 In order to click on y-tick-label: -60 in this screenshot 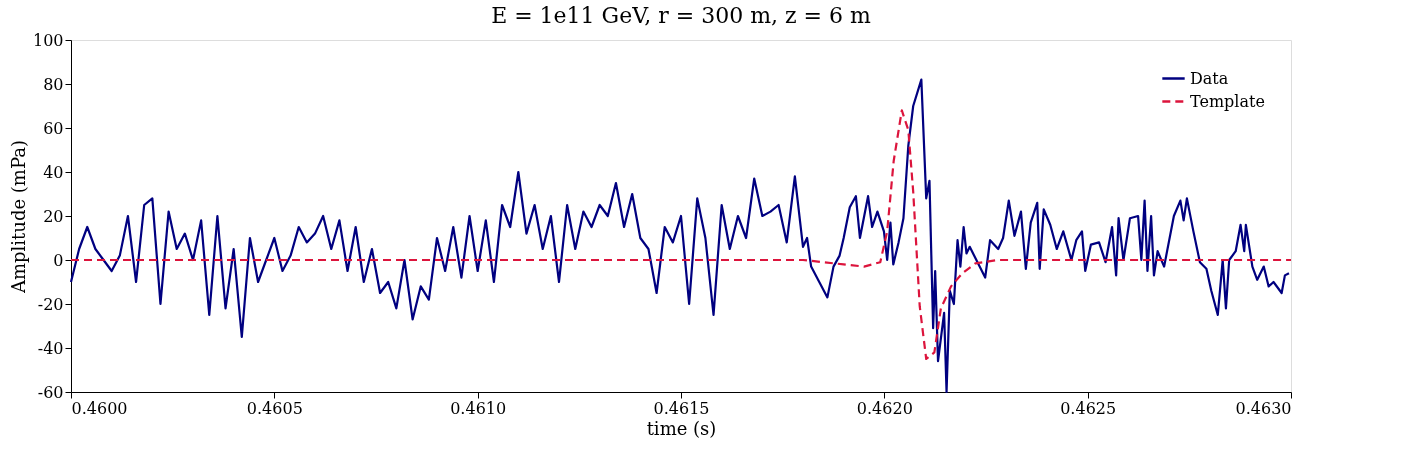, I will do `click(50, 392)`.